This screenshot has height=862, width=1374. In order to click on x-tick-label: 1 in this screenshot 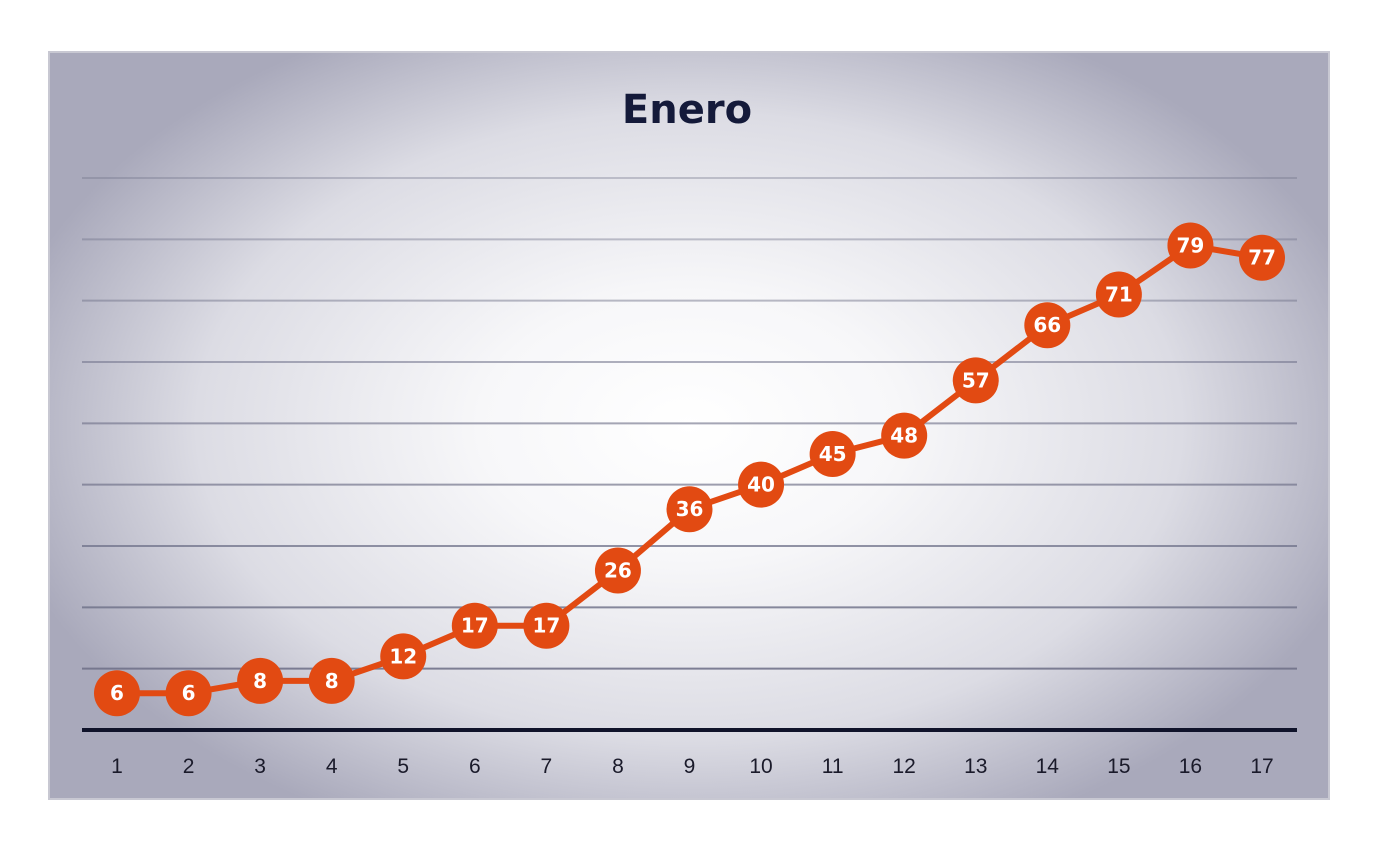, I will do `click(117, 766)`.